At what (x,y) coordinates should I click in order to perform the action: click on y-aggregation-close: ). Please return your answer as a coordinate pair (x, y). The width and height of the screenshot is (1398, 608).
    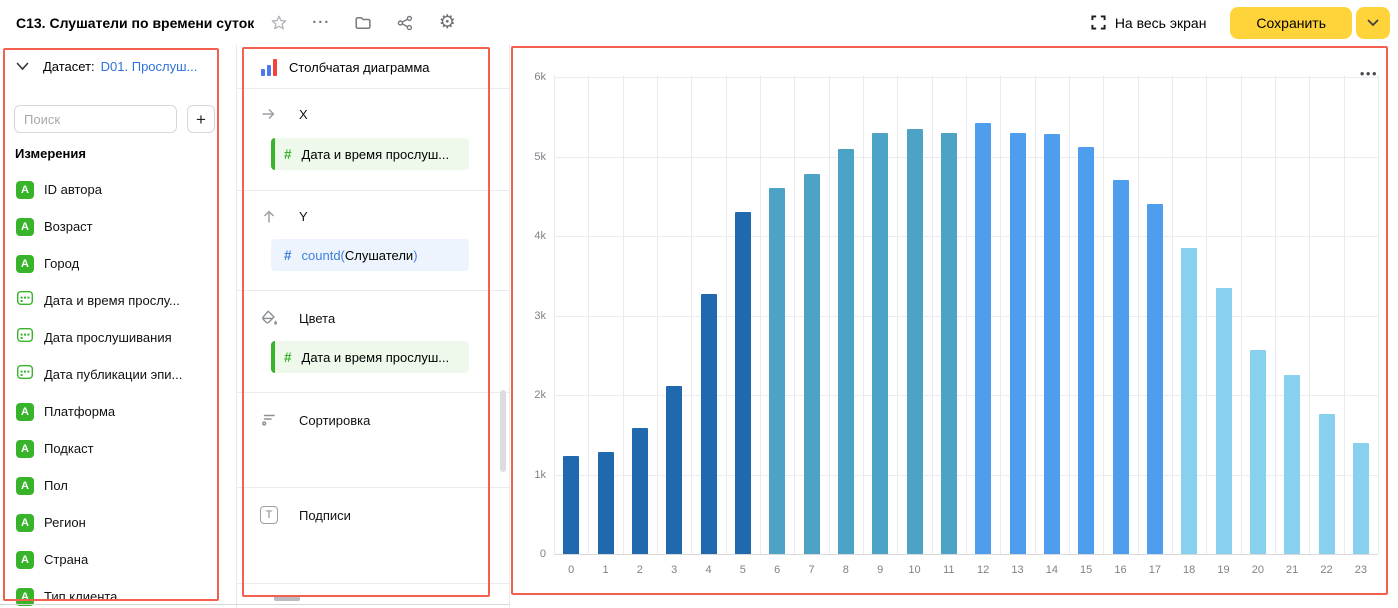
    Looking at the image, I should click on (415, 255).